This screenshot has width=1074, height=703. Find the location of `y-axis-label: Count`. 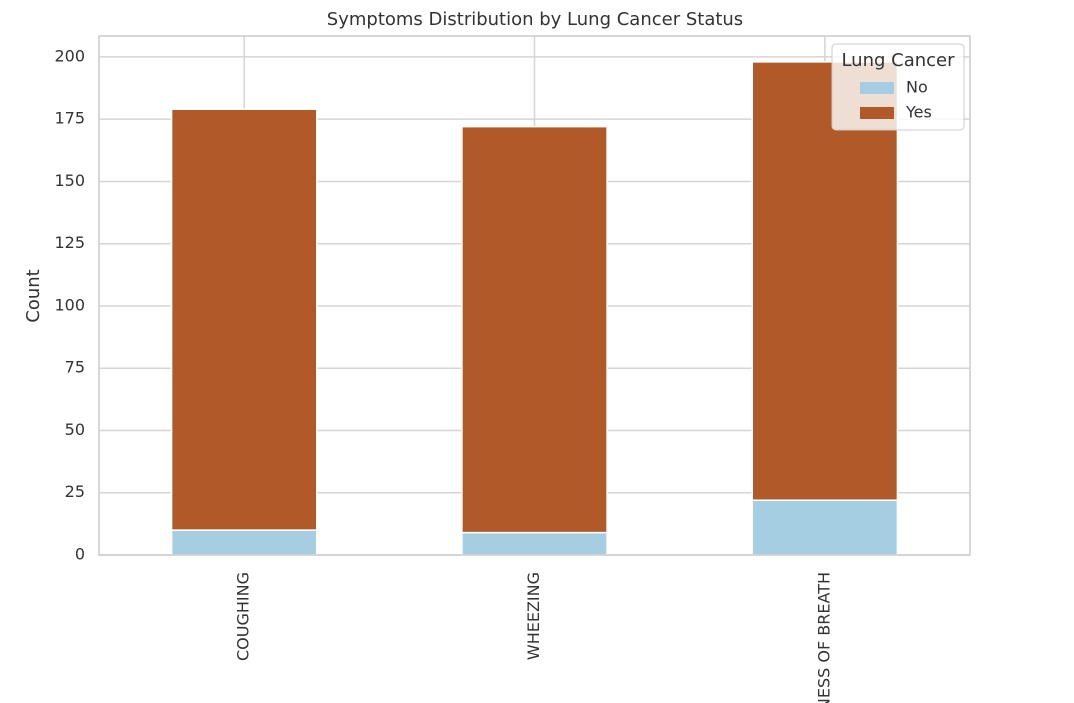

y-axis-label: Count is located at coordinates (33, 295).